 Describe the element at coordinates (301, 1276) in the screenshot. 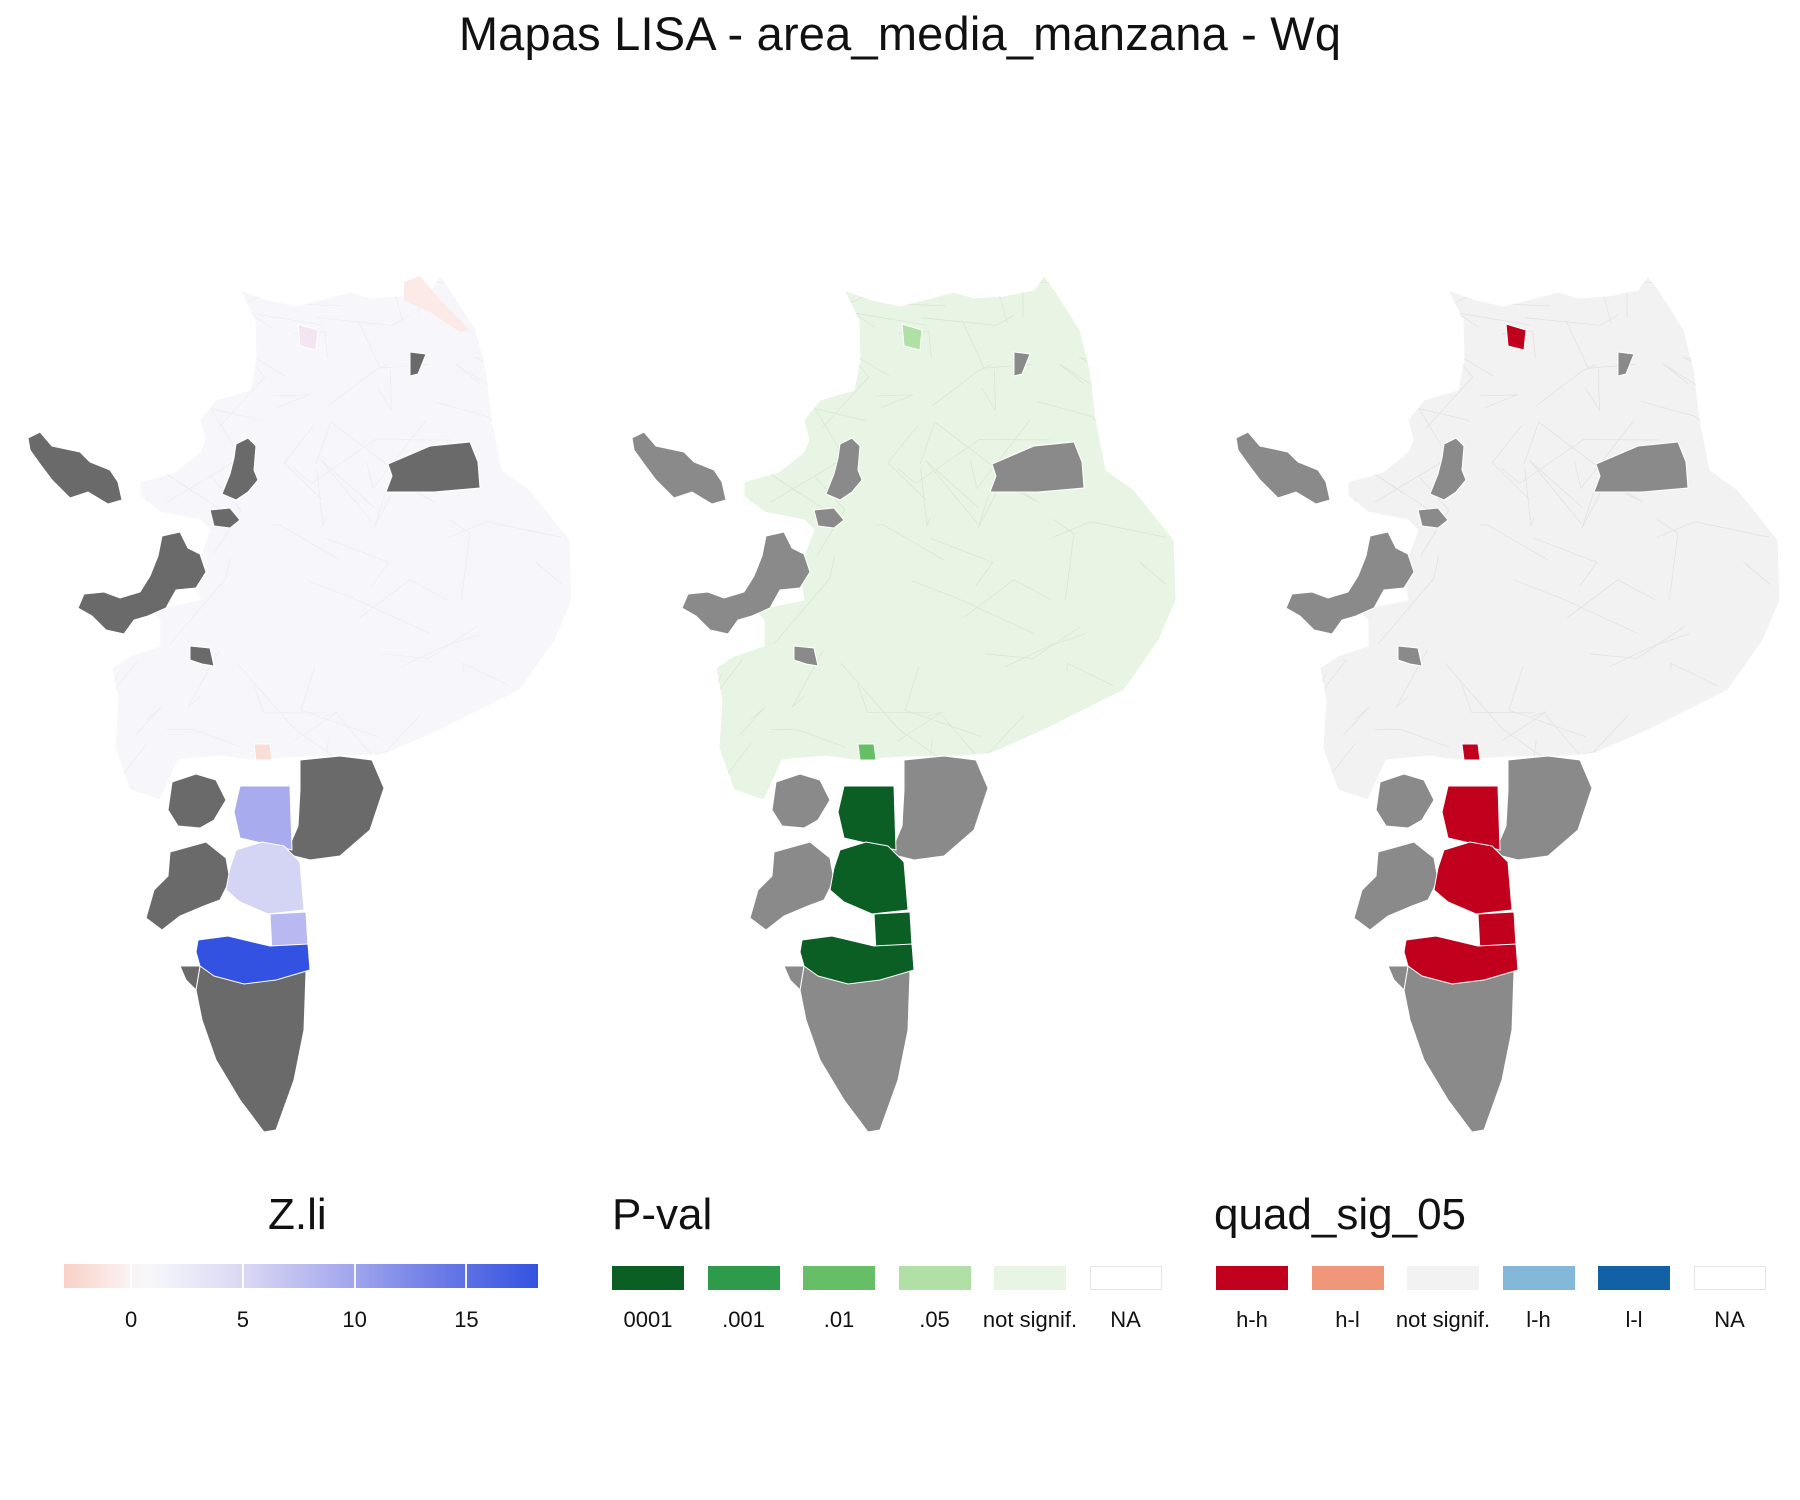

I see `zli-colorbar` at that location.